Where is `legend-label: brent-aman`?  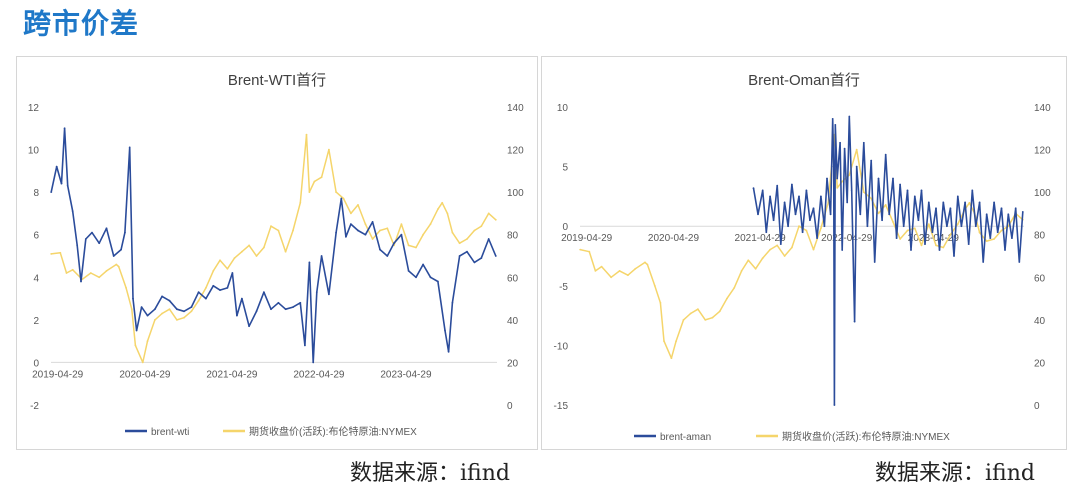 legend-label: brent-aman is located at coordinates (685, 437).